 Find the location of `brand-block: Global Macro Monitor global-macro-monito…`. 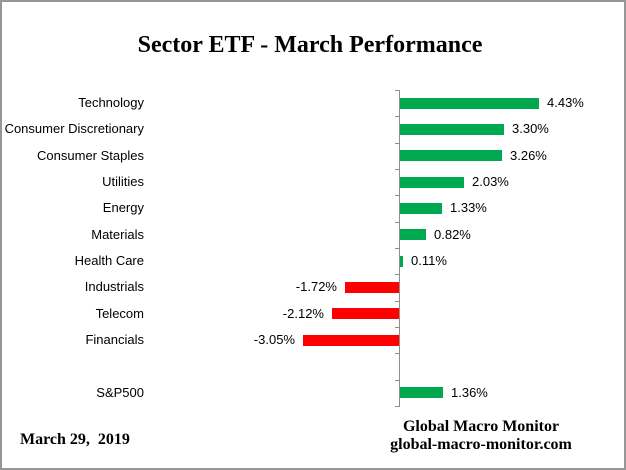

brand-block: Global Macro Monitor global-macro-monito… is located at coordinates (481, 436).